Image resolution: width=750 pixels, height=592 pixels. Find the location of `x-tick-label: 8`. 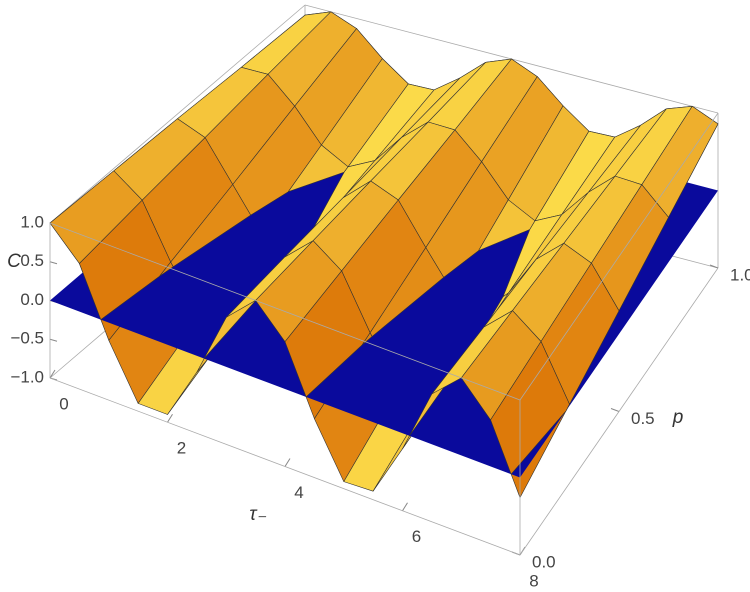

x-tick-label: 8 is located at coordinates (533, 580).